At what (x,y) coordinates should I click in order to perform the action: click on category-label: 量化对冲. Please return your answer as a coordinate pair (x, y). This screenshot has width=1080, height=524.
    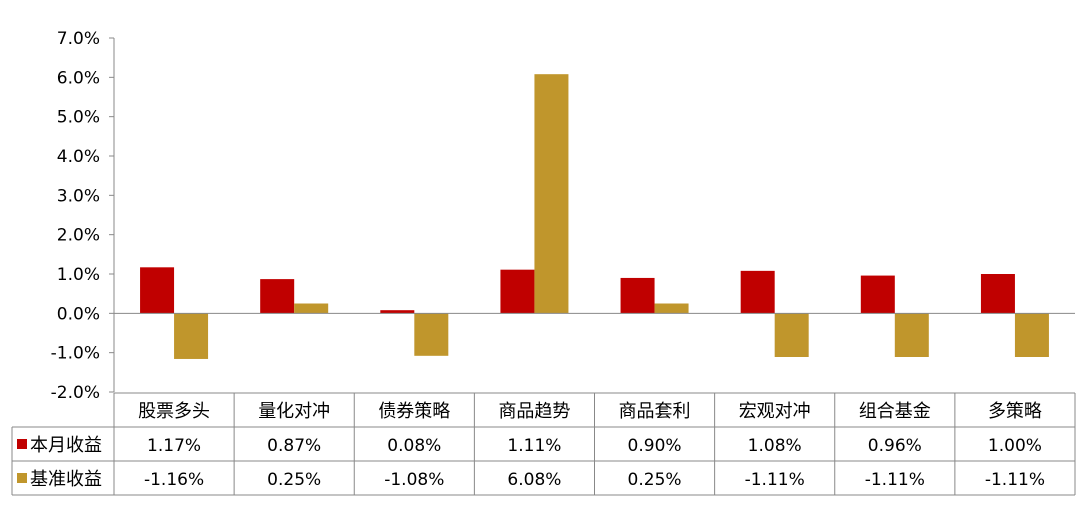
    Looking at the image, I should click on (294, 411).